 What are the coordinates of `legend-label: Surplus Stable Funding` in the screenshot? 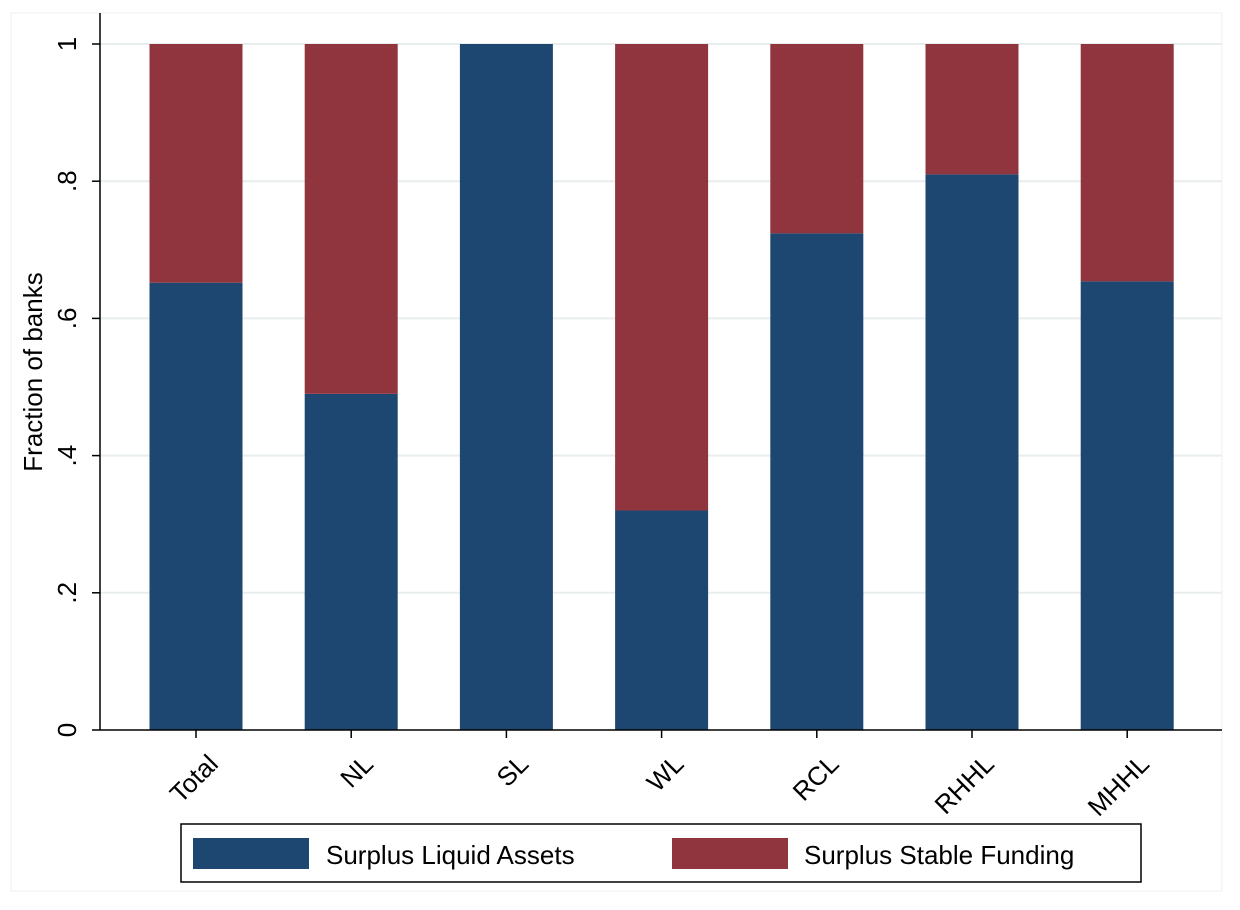 It's located at (939, 855).